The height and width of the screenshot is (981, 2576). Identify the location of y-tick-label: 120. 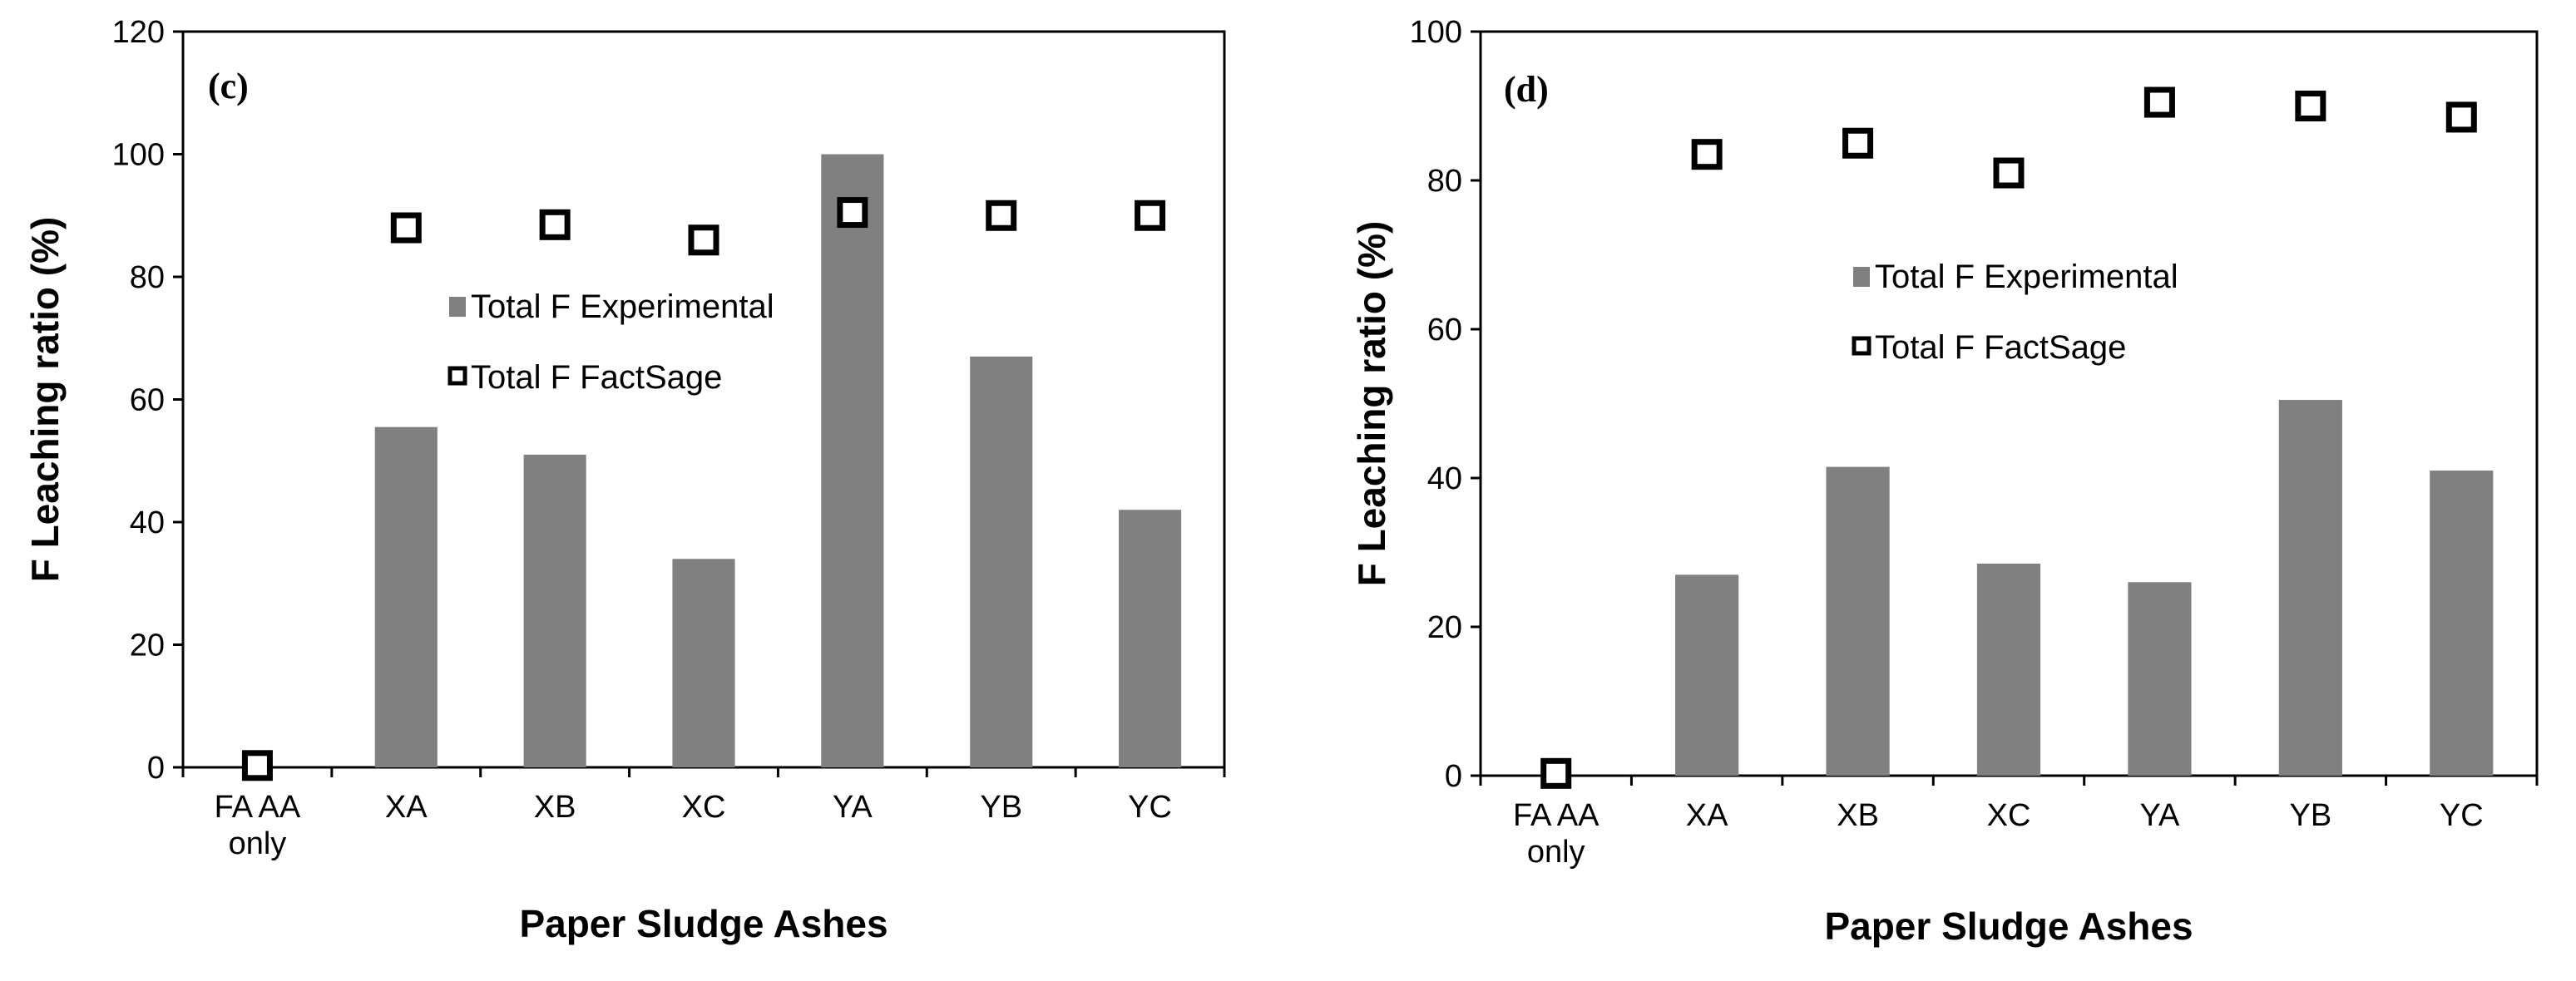
(138, 32).